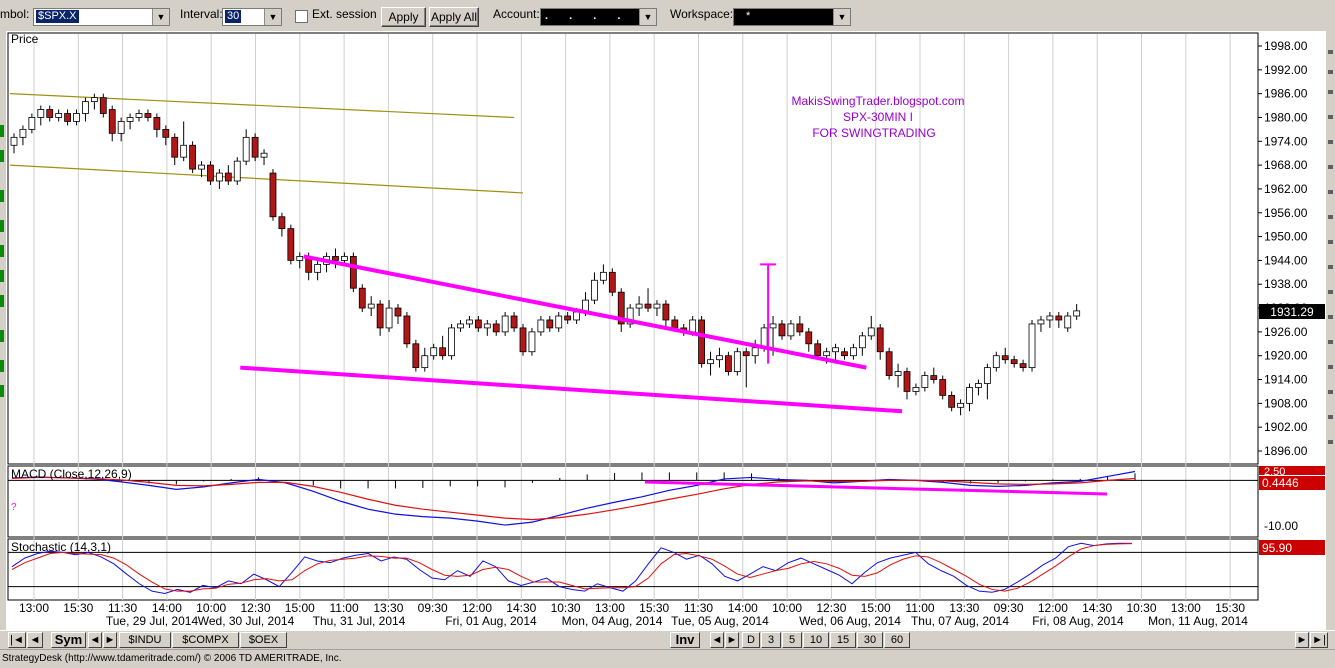 The width and height of the screenshot is (1335, 668). Describe the element at coordinates (571, 389) in the screenshot. I see `wedge-lower-trendline` at that location.